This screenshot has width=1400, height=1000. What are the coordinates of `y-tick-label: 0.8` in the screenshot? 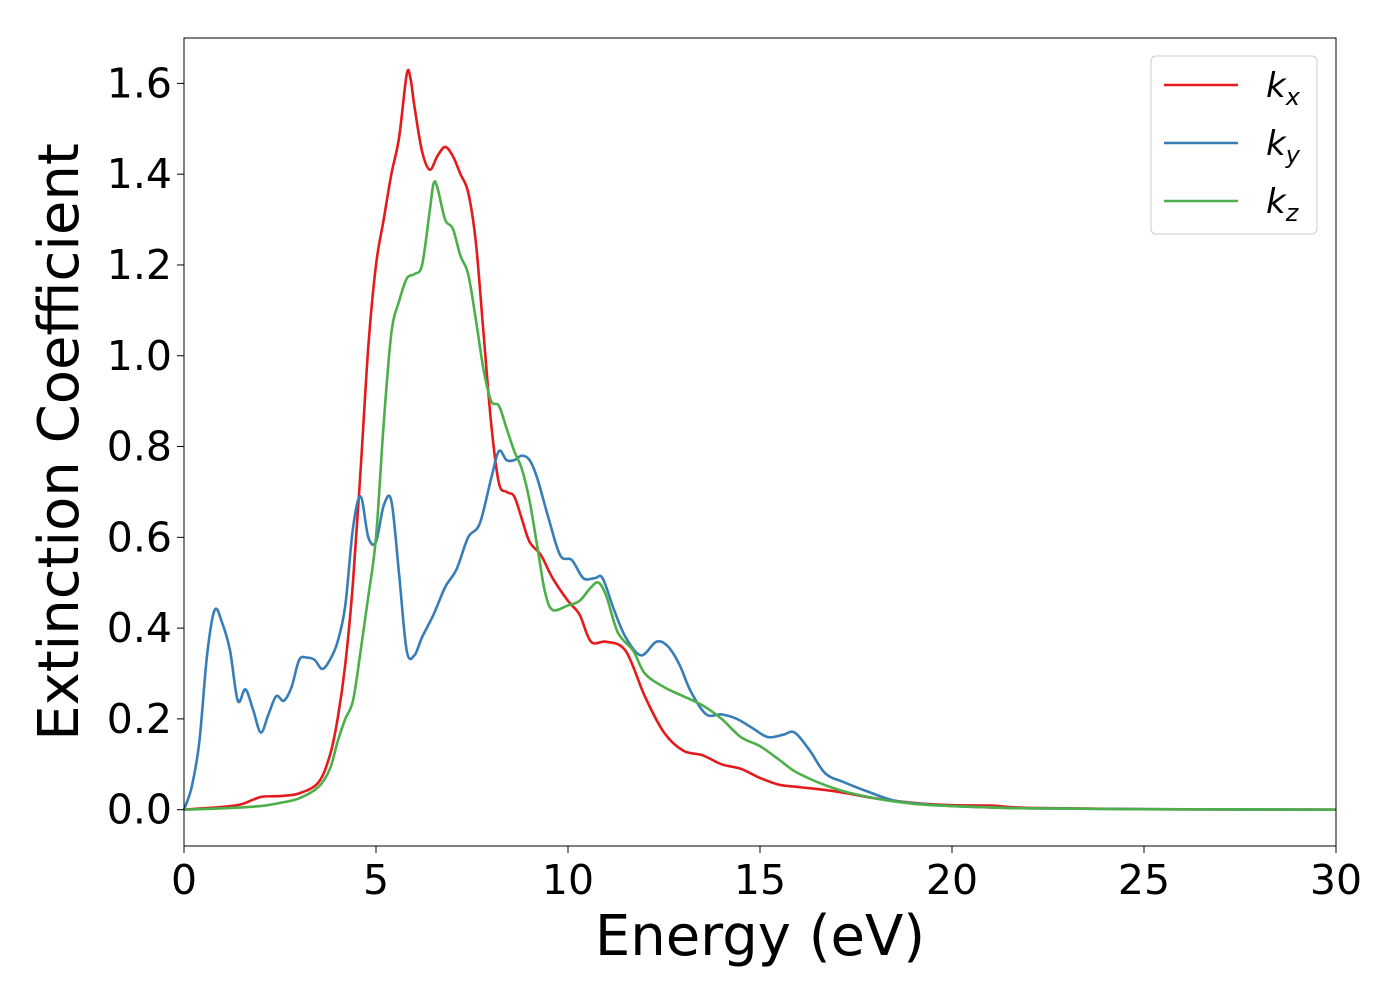 It's located at (139, 447).